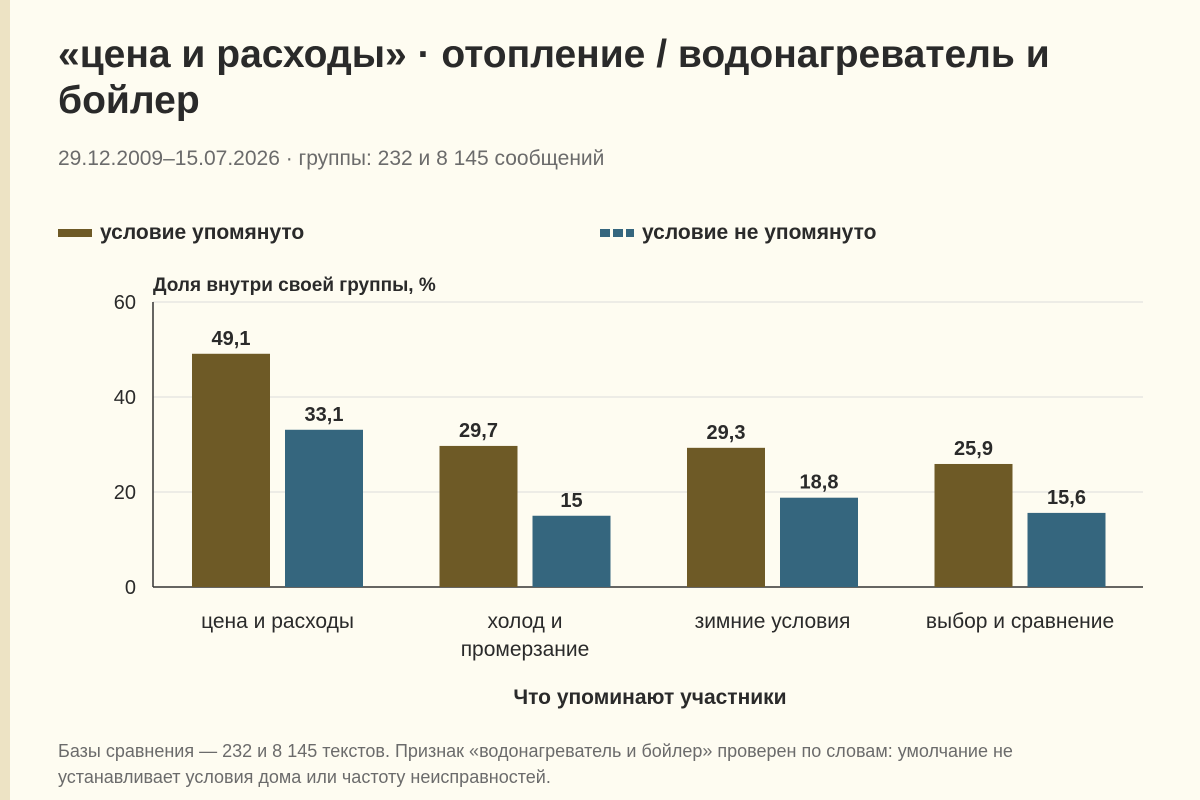 The image size is (1200, 800). What do you see at coordinates (294, 285) in the screenshot?
I see `y-axis-label: Доля внутри своей группы, %` at bounding box center [294, 285].